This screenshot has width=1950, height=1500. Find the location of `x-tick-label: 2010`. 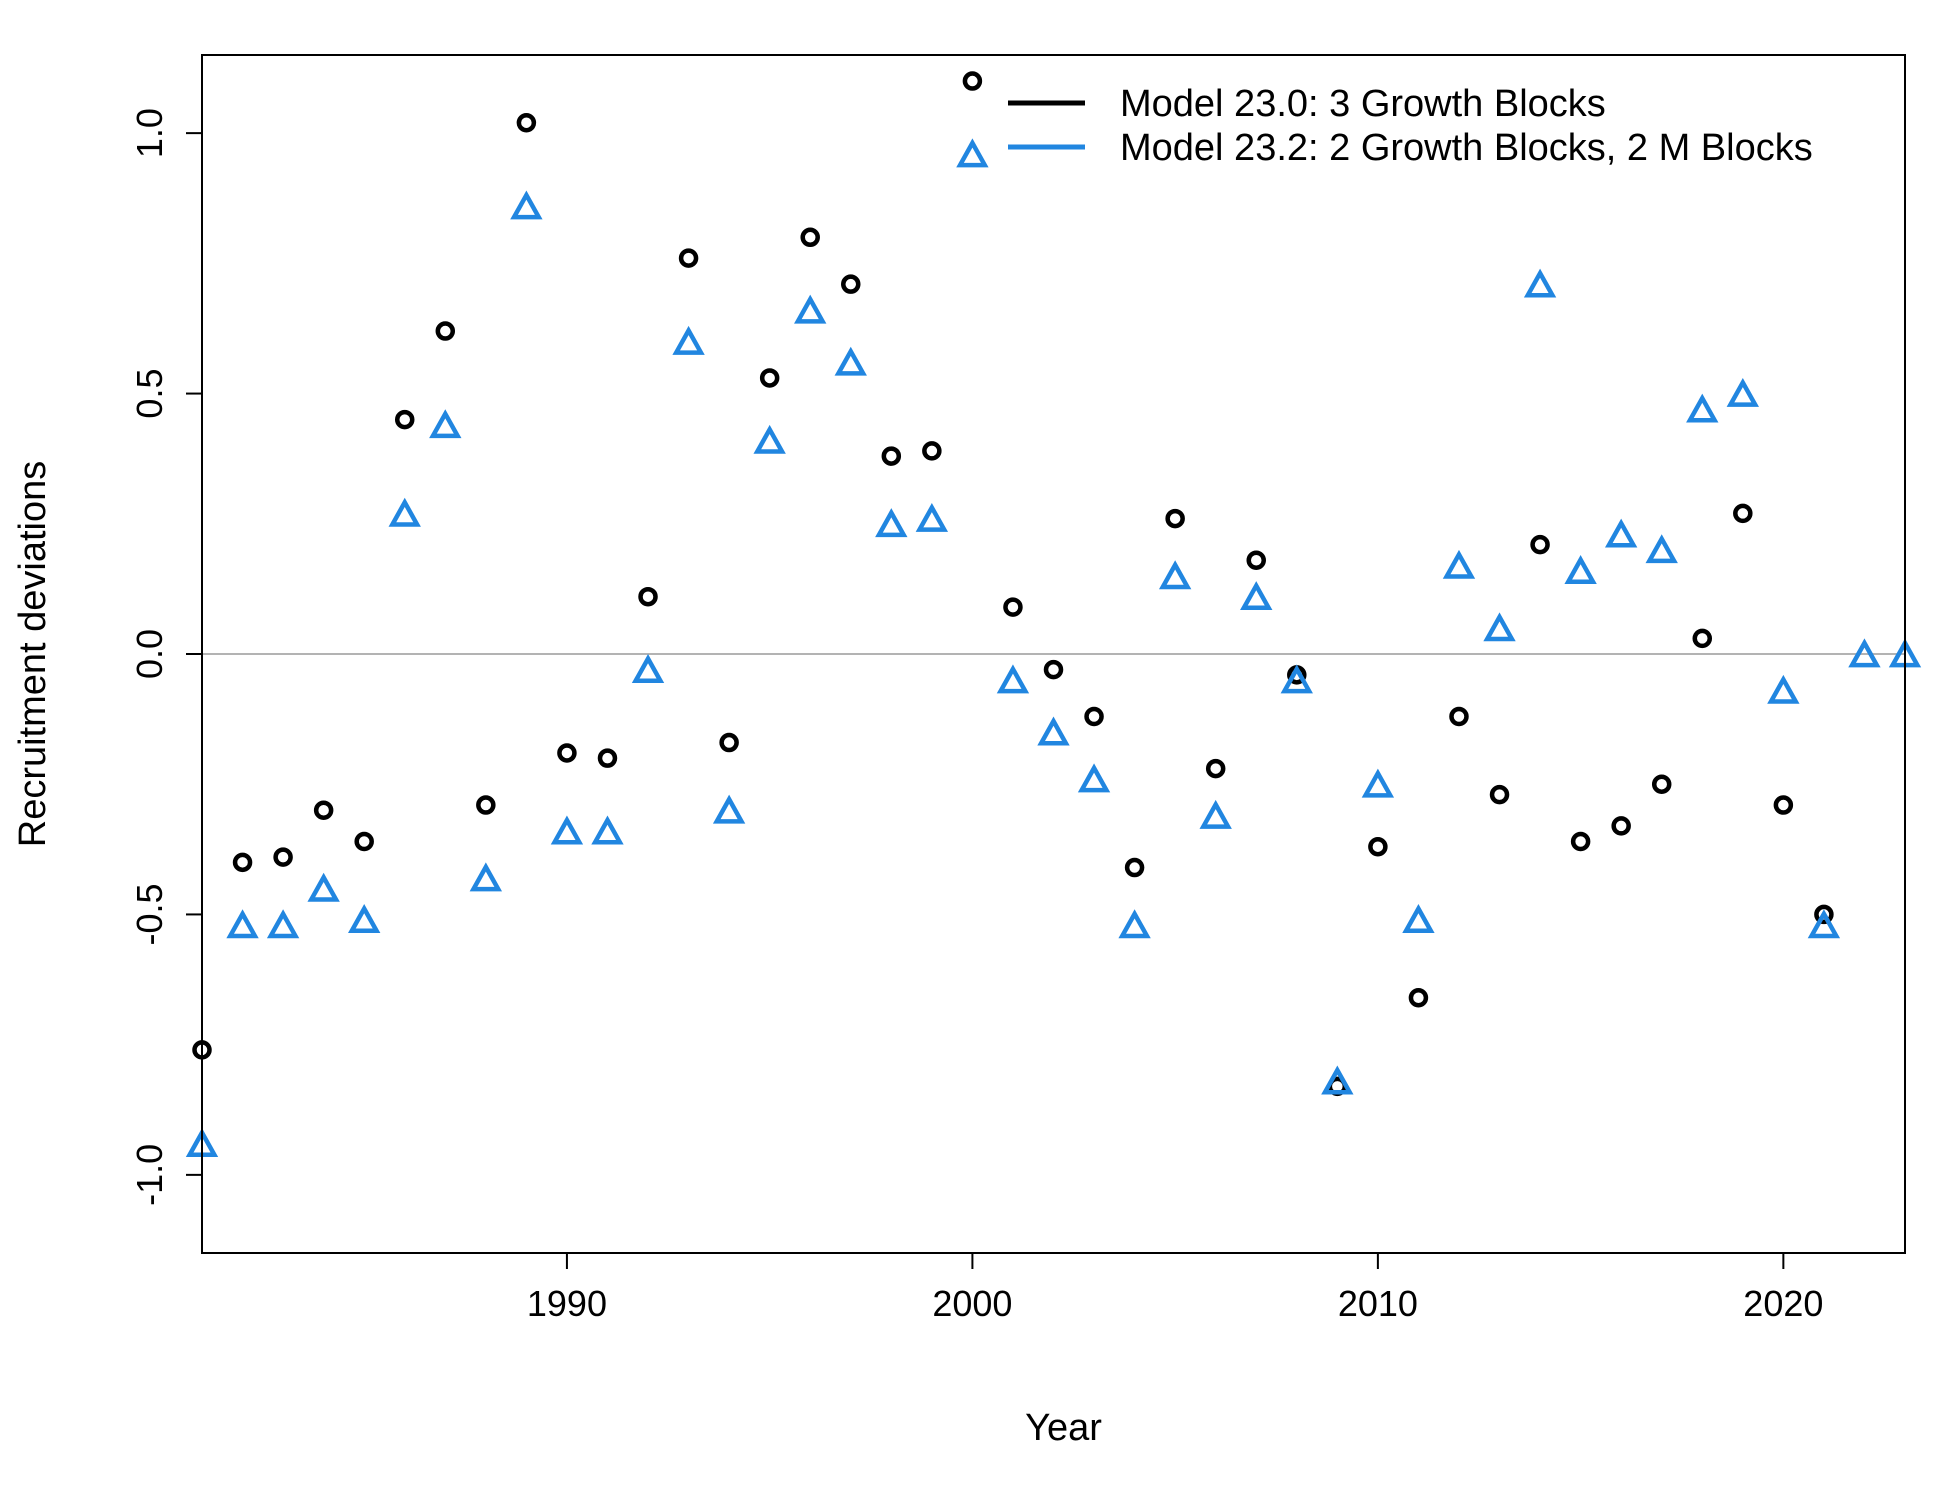

x-tick-label: 2010 is located at coordinates (1378, 1303).